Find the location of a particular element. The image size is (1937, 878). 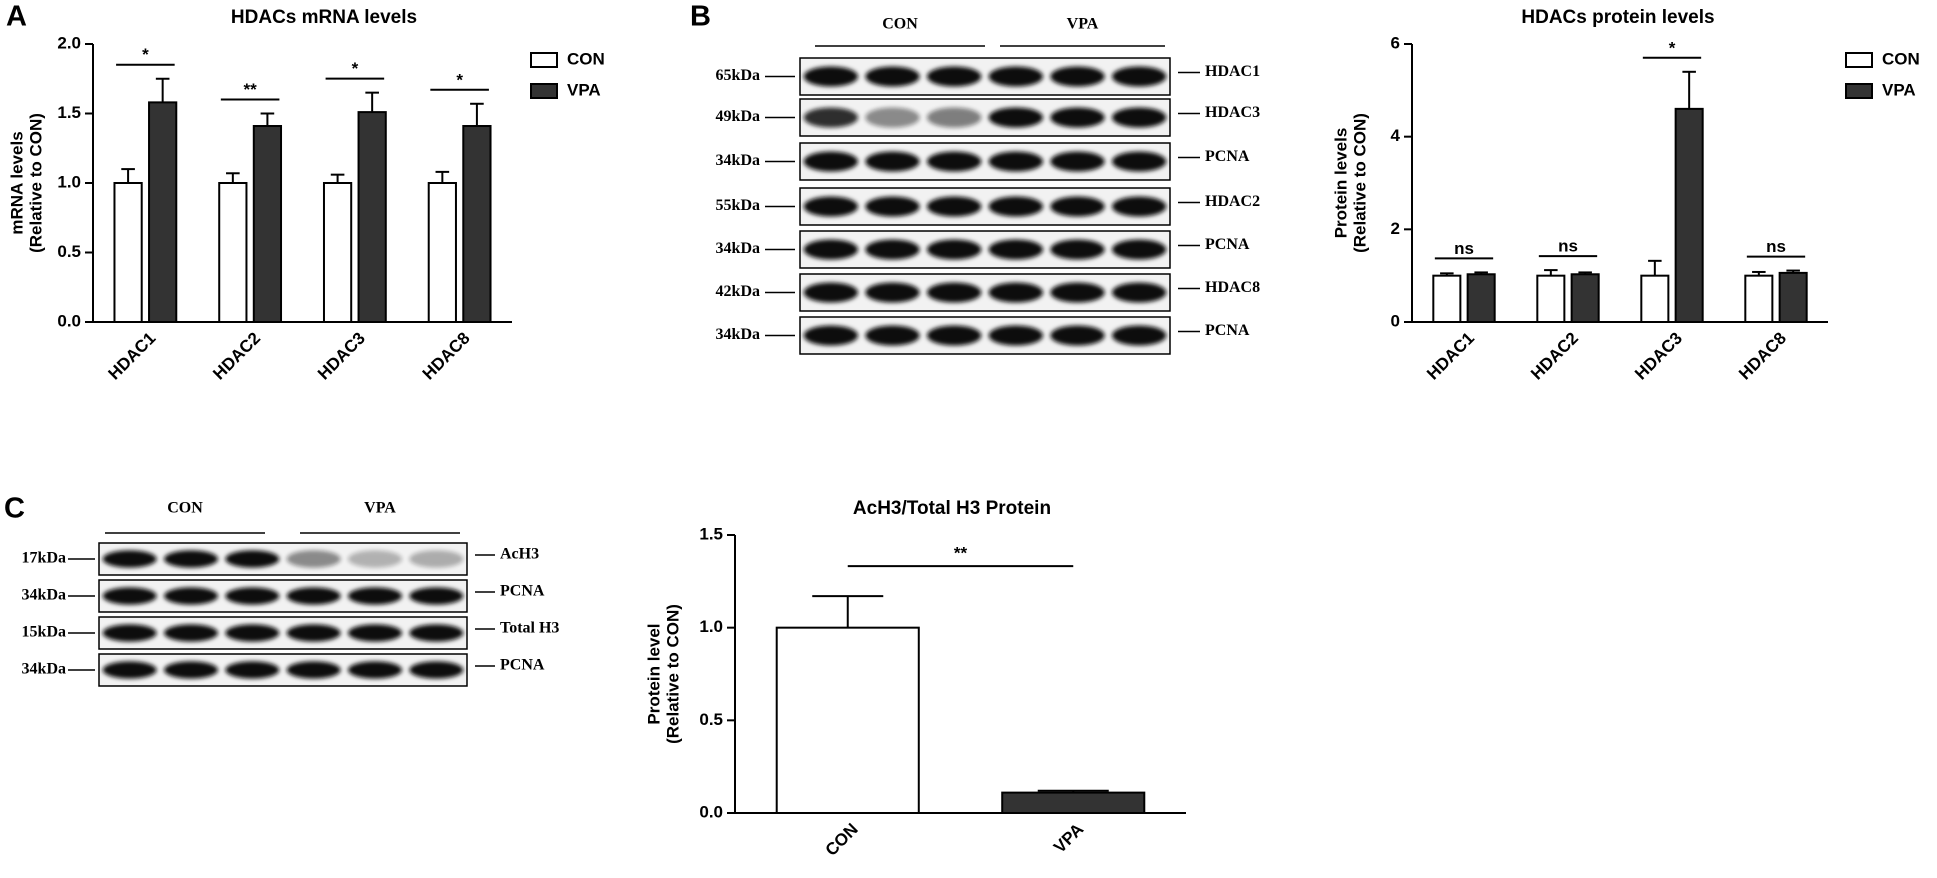

y-tick-label: 1.5 is located at coordinates (711, 533).